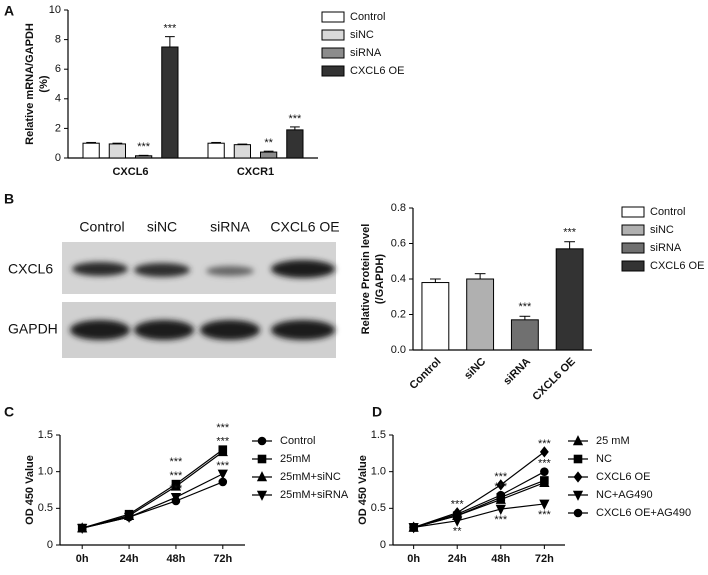 This screenshot has width=708, height=575. Describe the element at coordinates (101, 227) in the screenshot. I see `lane-label: Control` at that location.